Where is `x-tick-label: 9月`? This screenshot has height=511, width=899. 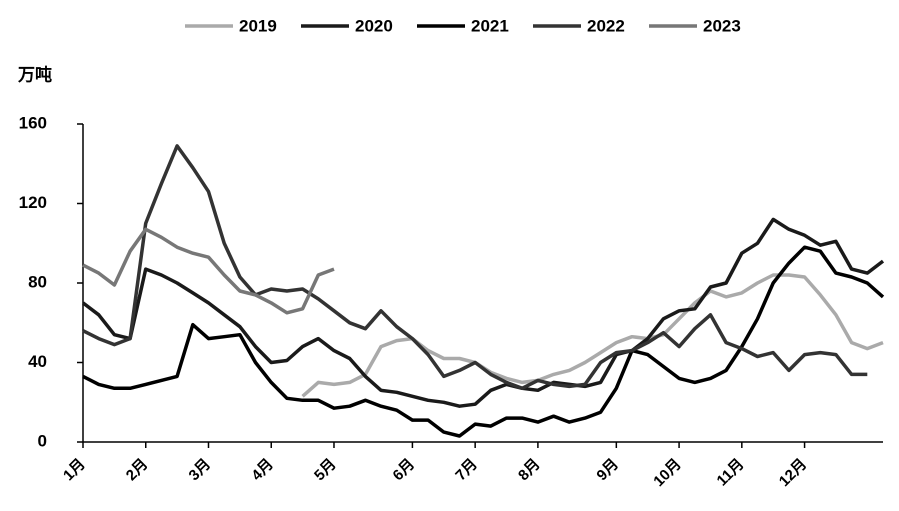
x-tick-label: 9月 is located at coordinates (607, 470).